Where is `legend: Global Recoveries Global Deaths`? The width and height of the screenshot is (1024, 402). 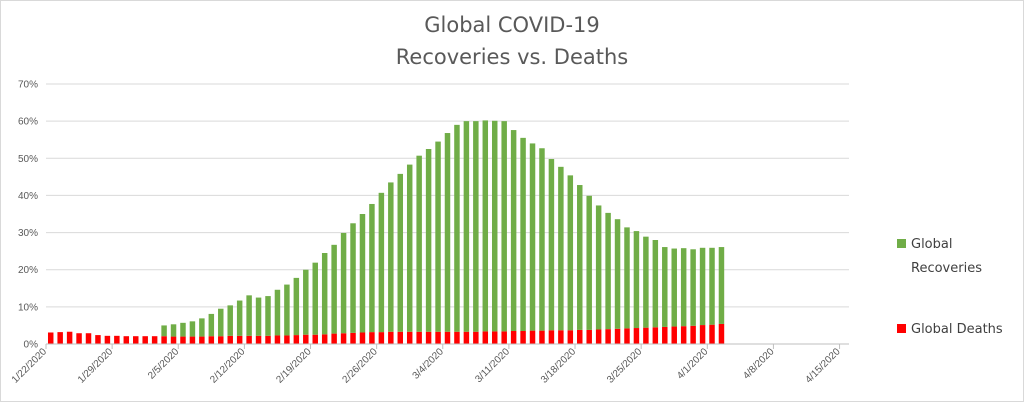
legend: Global Recoveries Global Deaths is located at coordinates (950, 287).